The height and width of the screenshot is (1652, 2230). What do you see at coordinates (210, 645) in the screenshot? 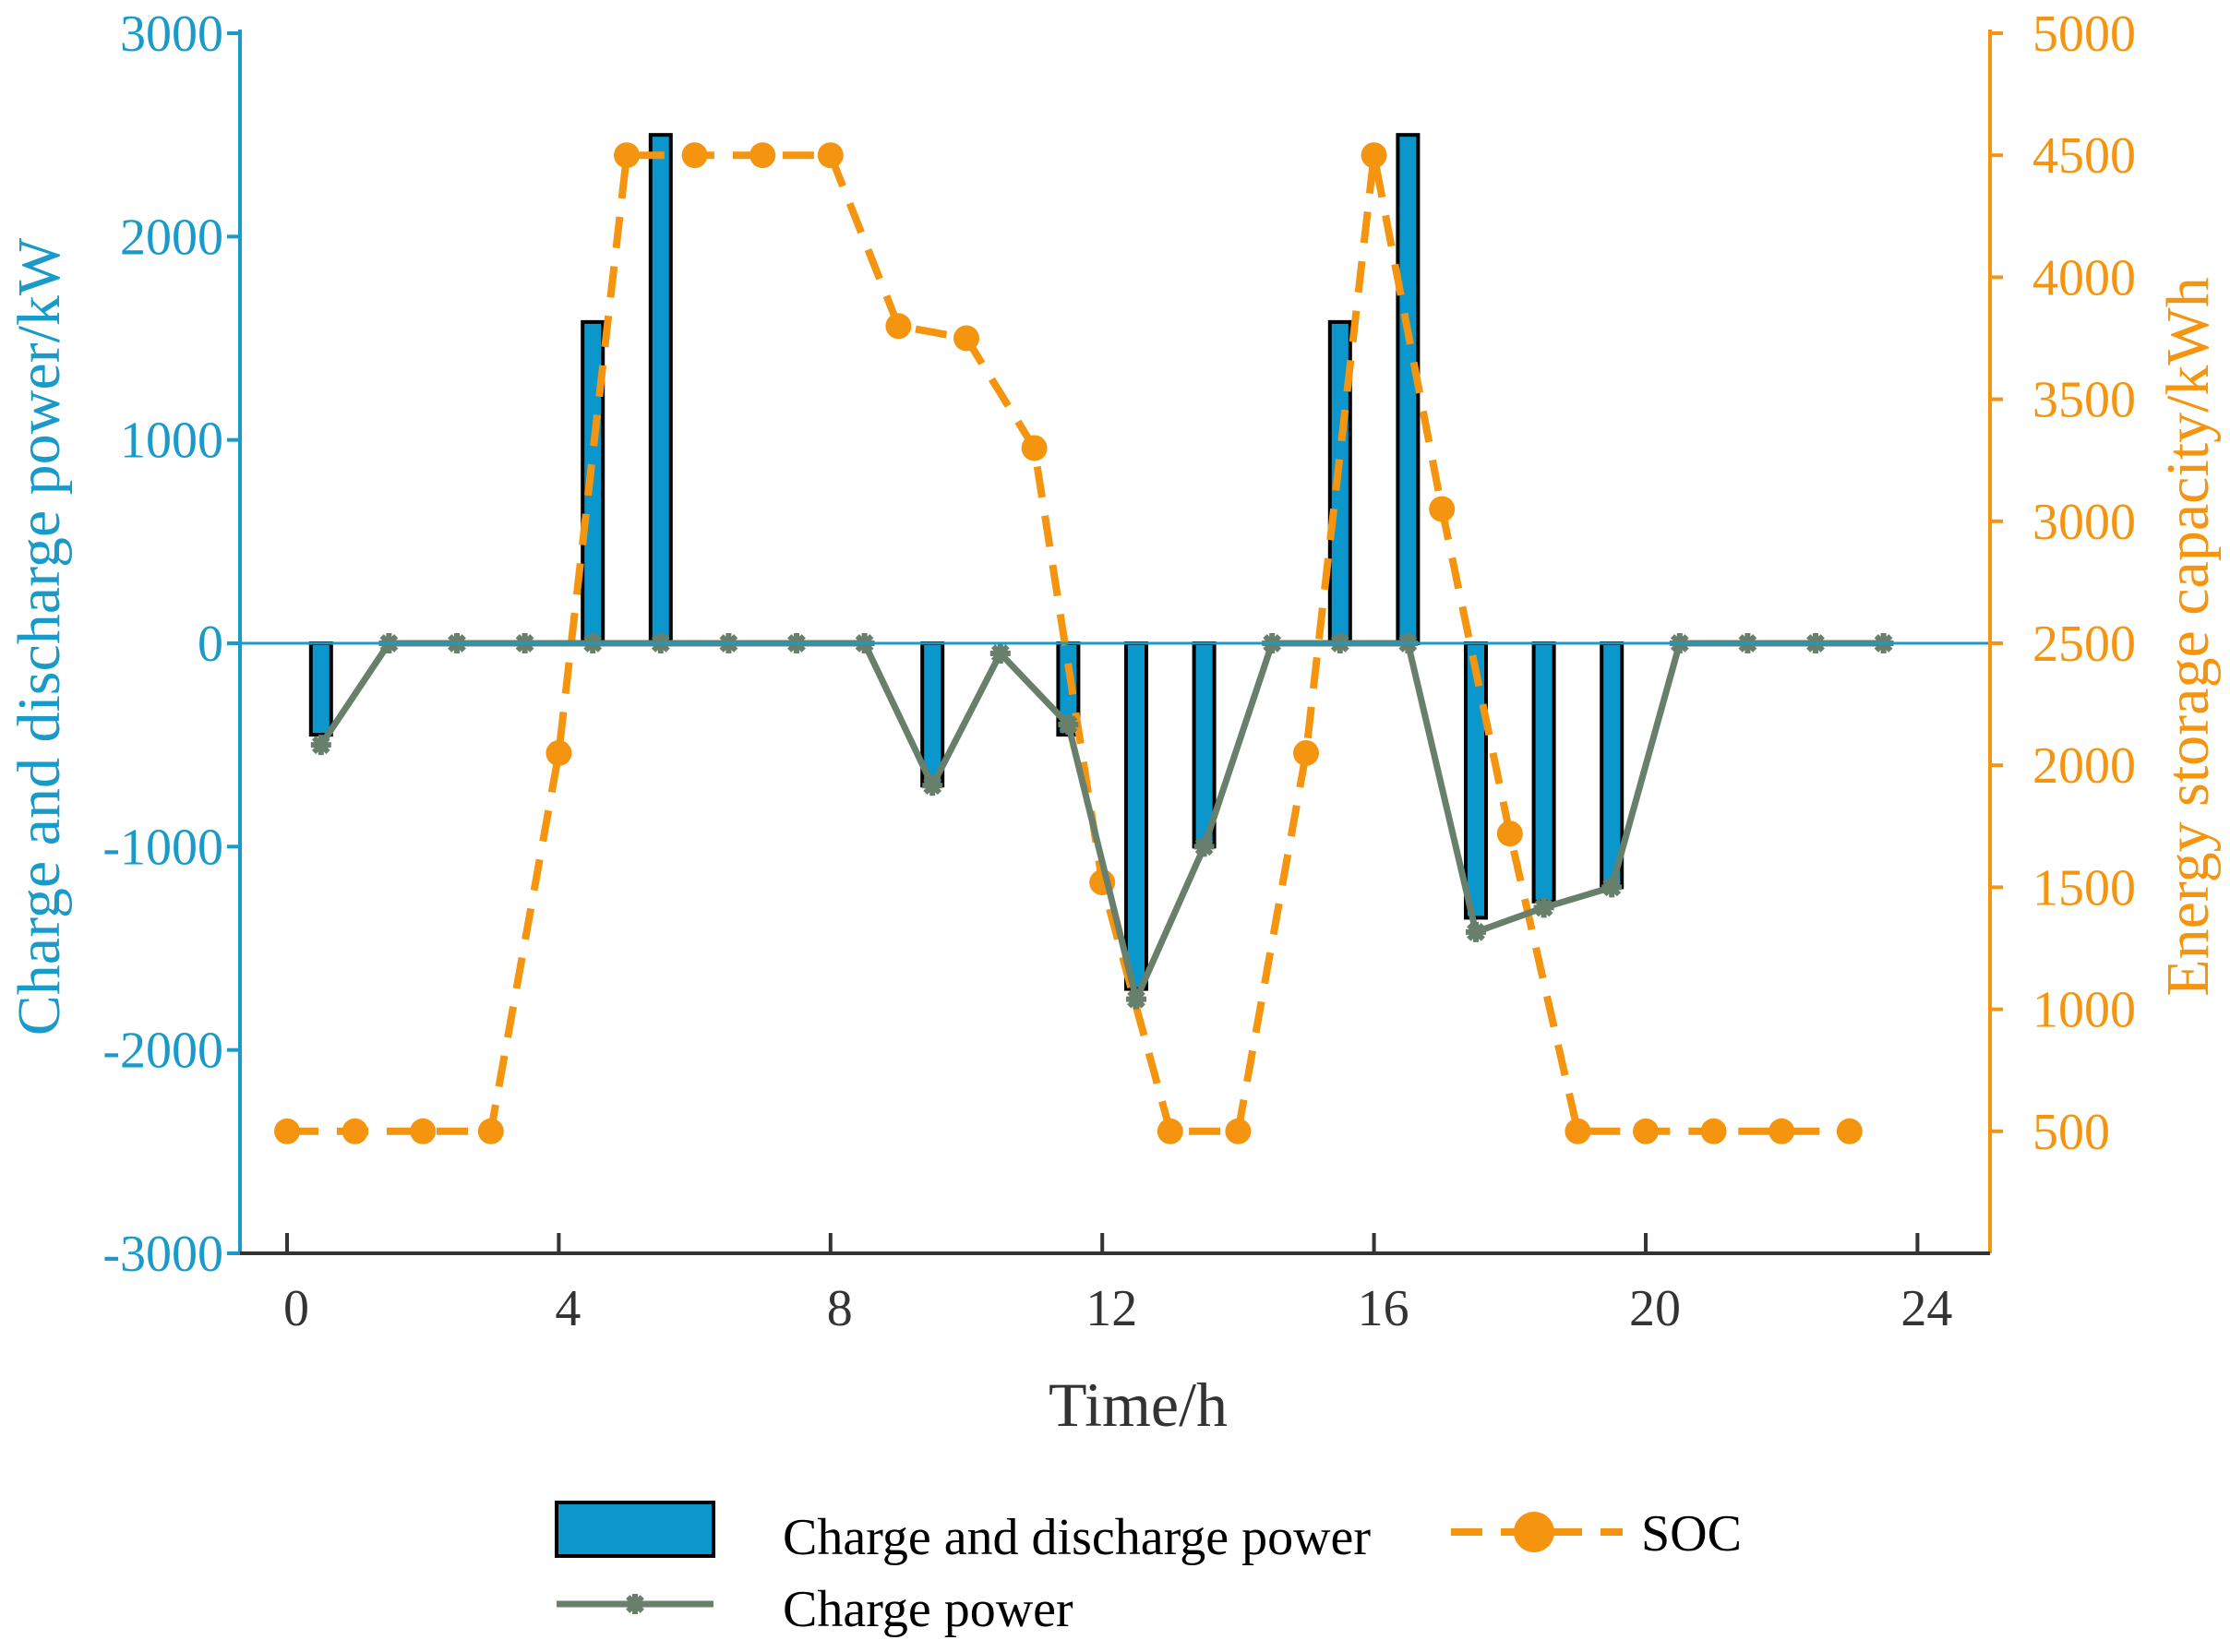
I see `left-tick-label: 0` at bounding box center [210, 645].